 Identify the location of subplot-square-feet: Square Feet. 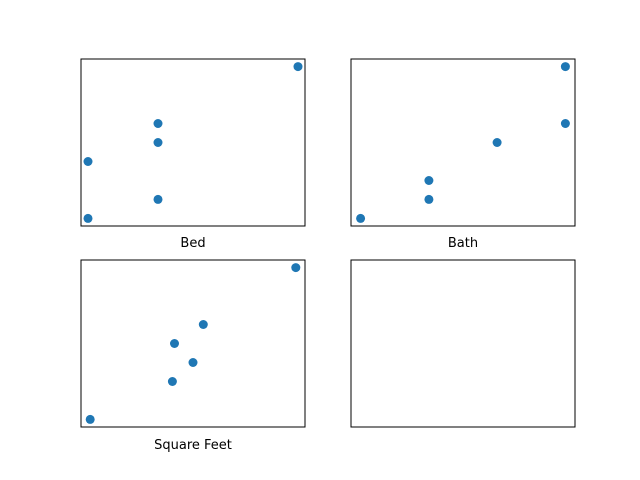
(193, 356).